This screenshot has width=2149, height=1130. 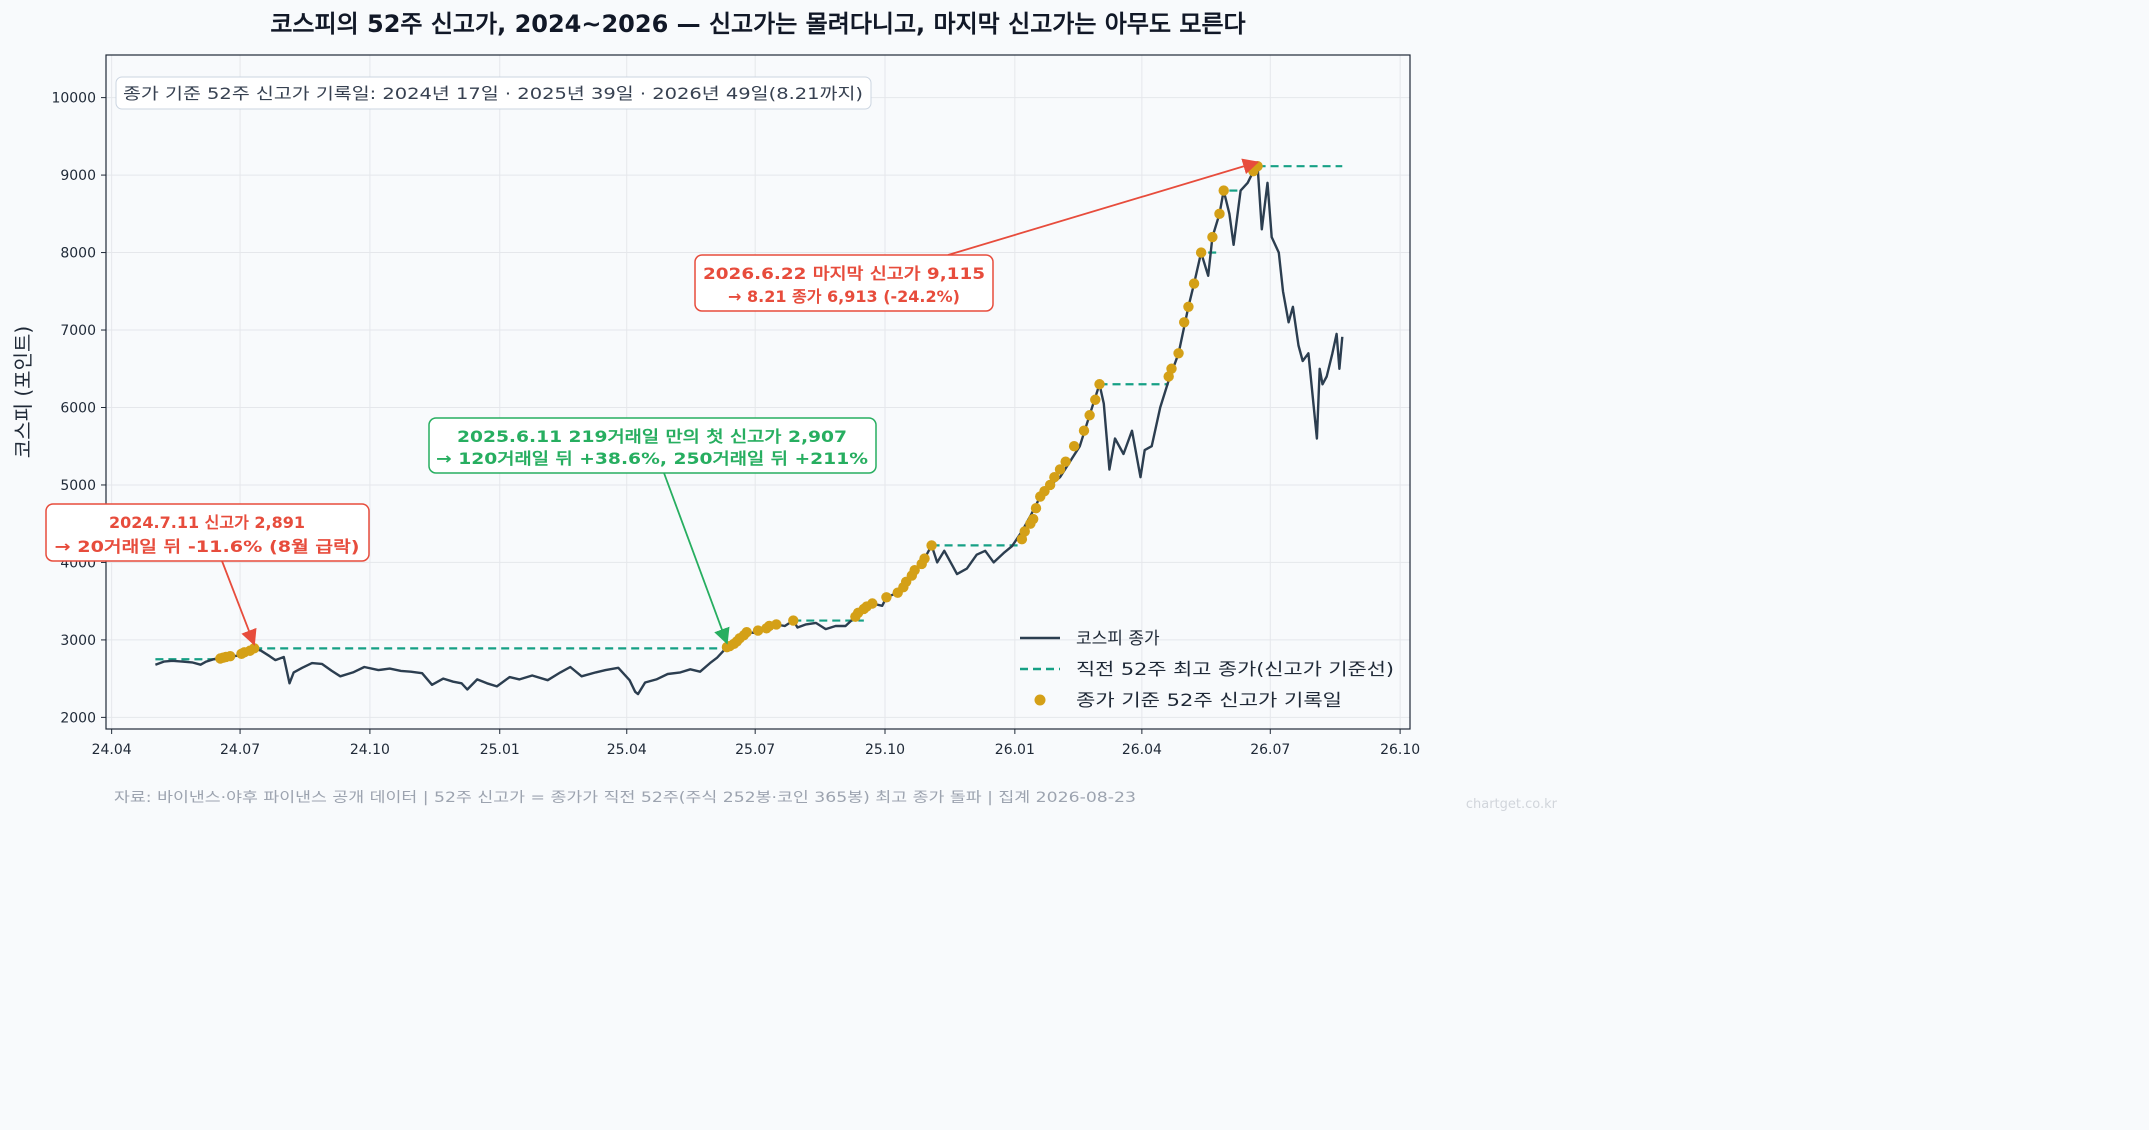 What do you see at coordinates (1118, 639) in the screenshot?
I see `legend-label-close: 코스피 종가` at bounding box center [1118, 639].